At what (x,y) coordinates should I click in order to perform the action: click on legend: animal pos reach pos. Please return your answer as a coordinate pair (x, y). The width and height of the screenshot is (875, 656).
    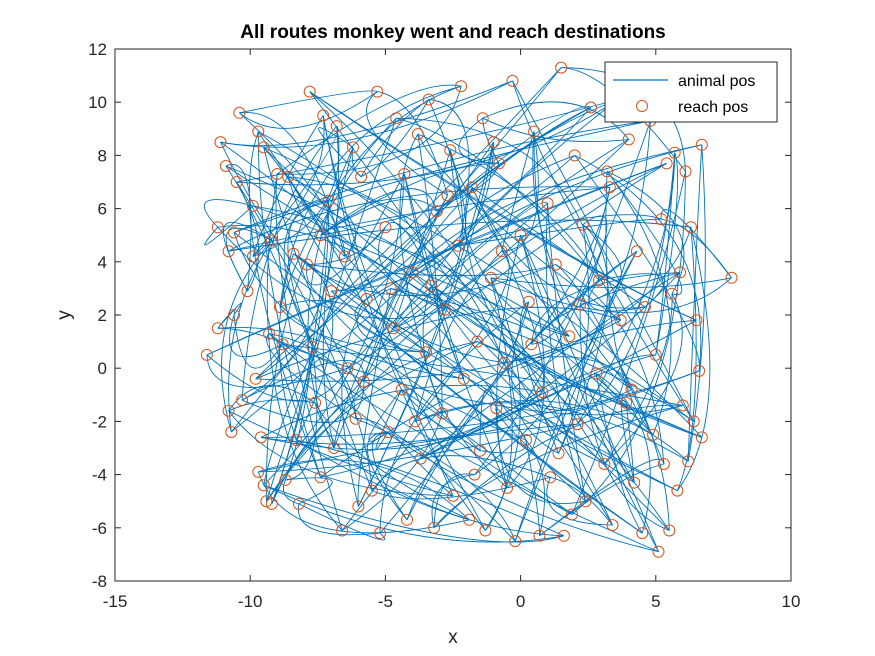
    Looking at the image, I should click on (691, 92).